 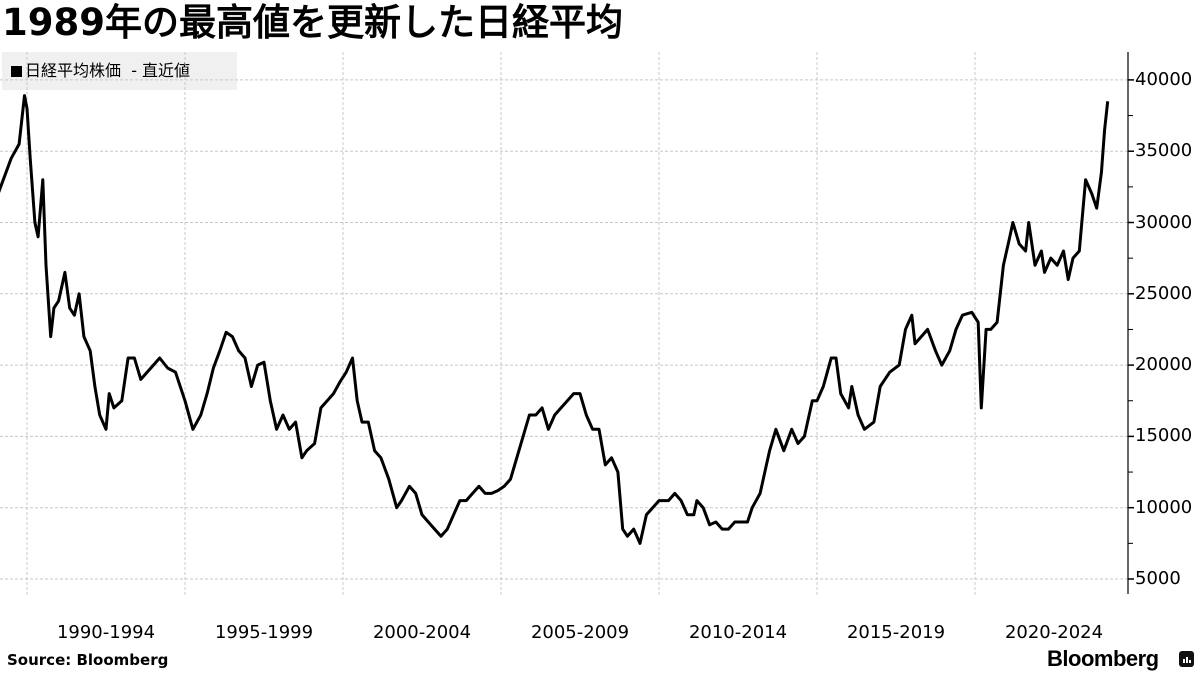 I want to click on source-note: Source: Bloomberg, so click(x=88, y=660).